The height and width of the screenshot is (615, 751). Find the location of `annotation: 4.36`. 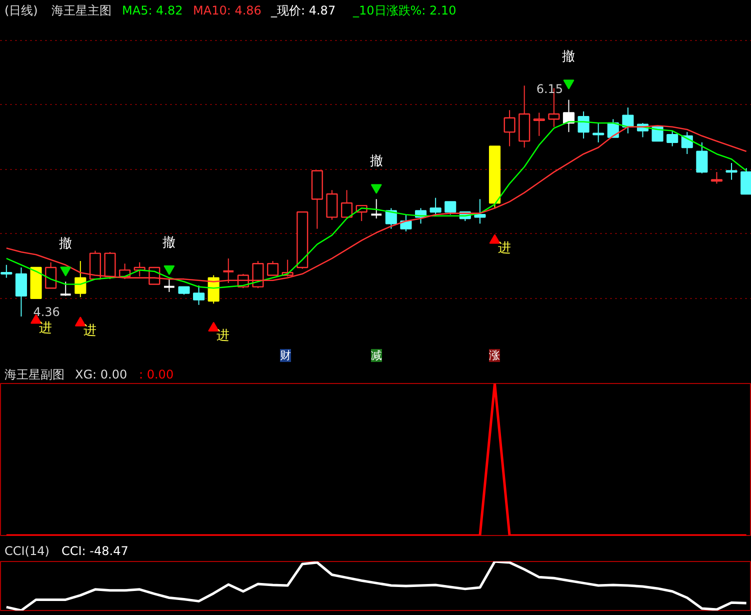

annotation: 4.36 is located at coordinates (46, 311).